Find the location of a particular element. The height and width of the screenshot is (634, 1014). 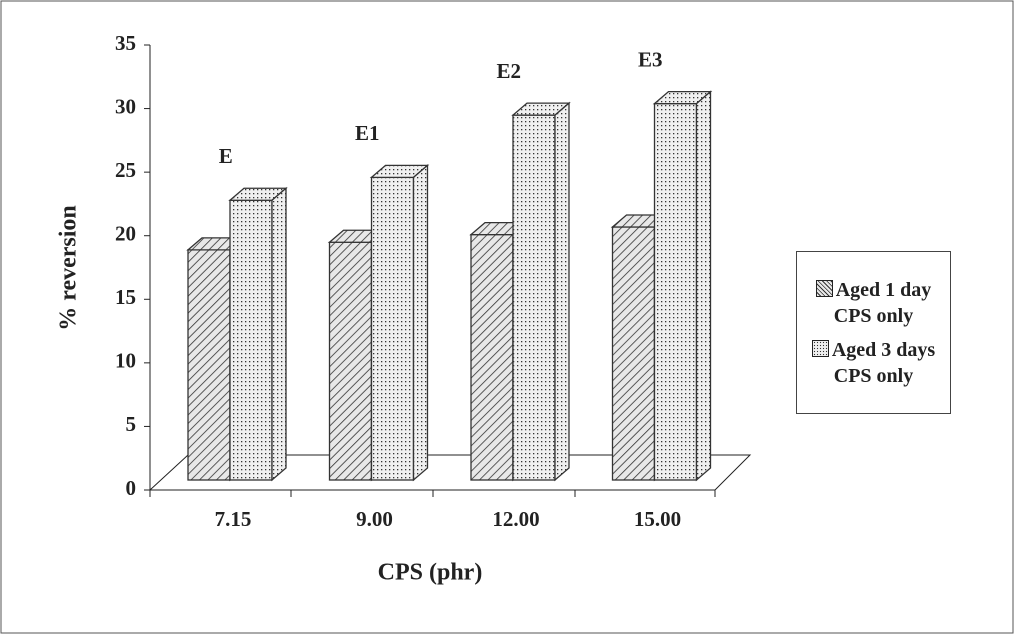

legend-item: Aged 1 day CPS only is located at coordinates (873, 303).